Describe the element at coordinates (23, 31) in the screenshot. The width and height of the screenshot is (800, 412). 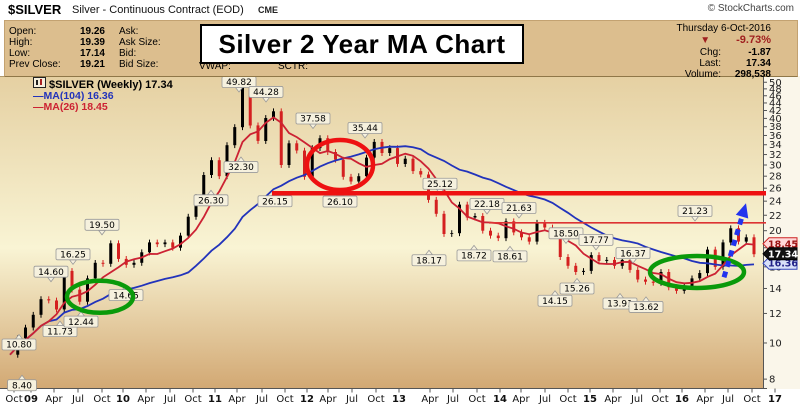
I see `open-label: Open:` at that location.